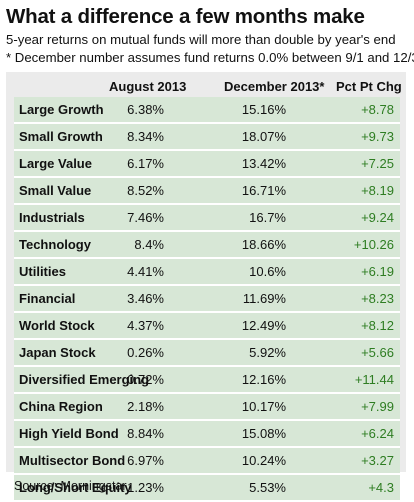  I want to click on chart-title: What a difference a few months make, so click(185, 16).